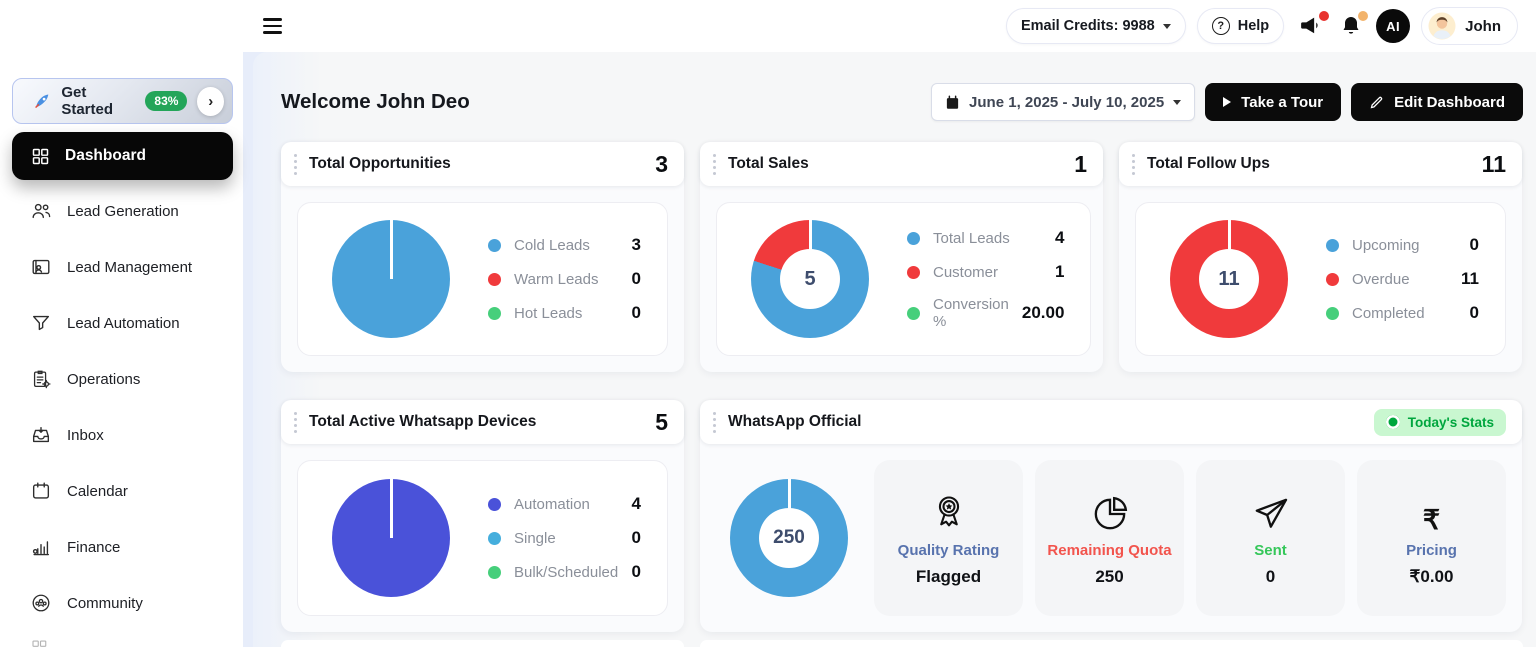 The height and width of the screenshot is (647, 1536). I want to click on award-icon, so click(948, 510).